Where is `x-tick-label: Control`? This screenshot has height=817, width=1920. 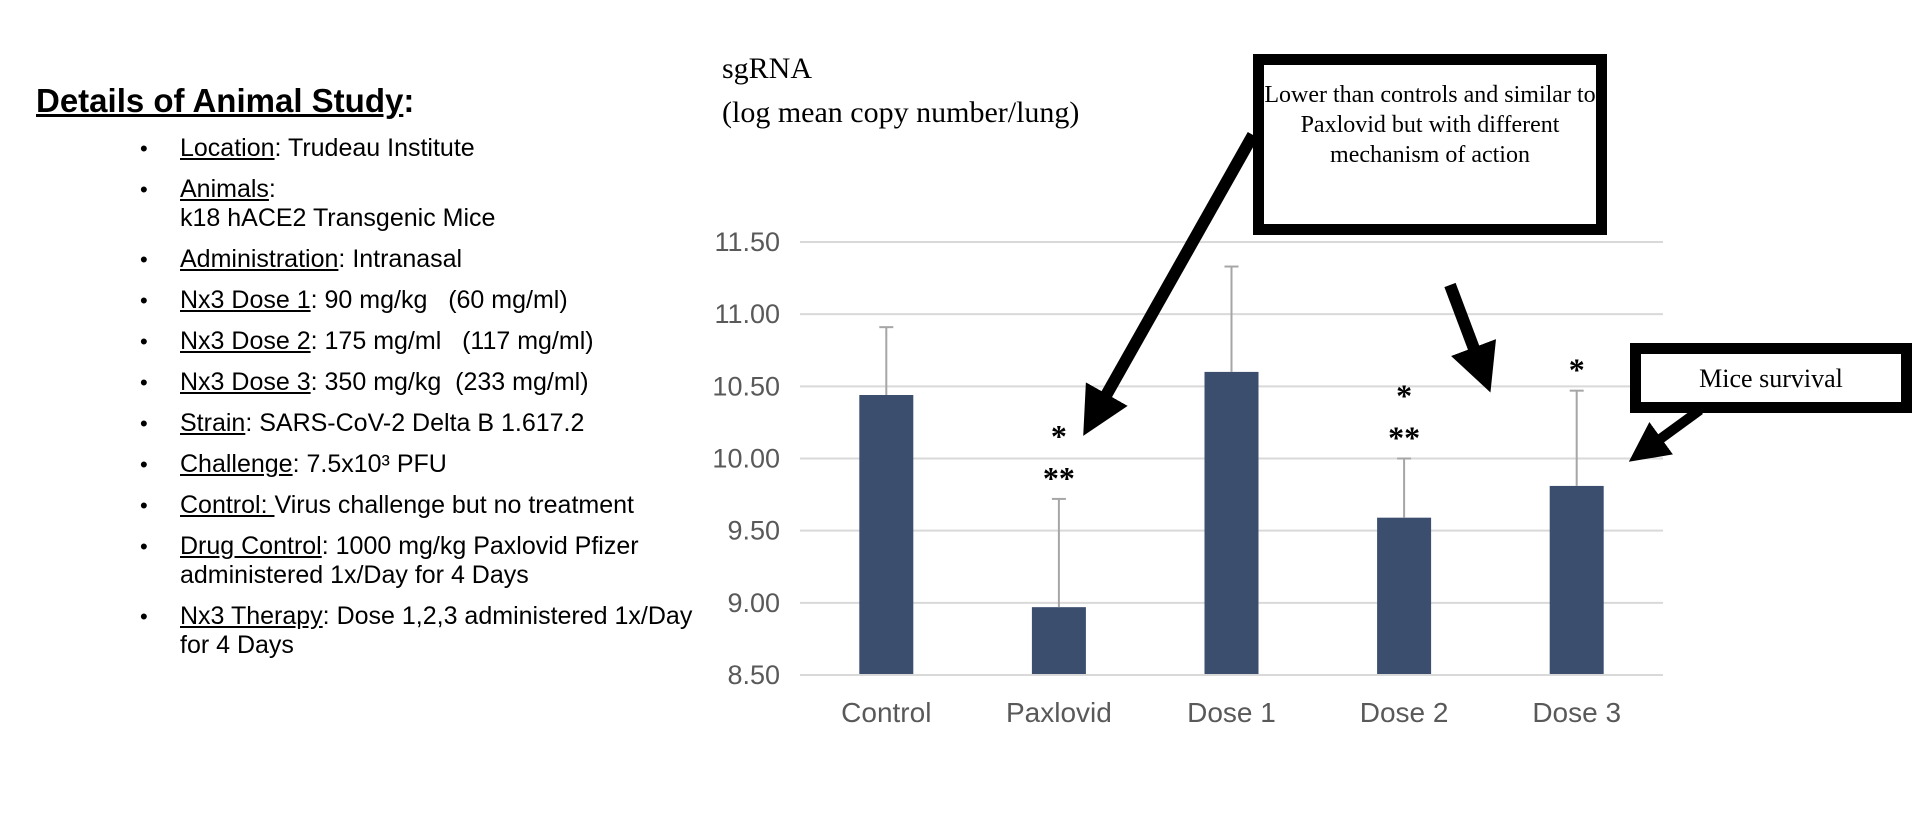 x-tick-label: Control is located at coordinates (886, 712).